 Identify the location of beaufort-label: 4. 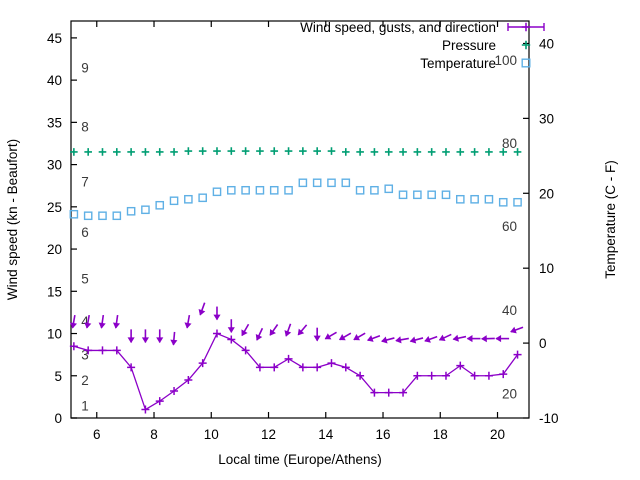
(85, 321).